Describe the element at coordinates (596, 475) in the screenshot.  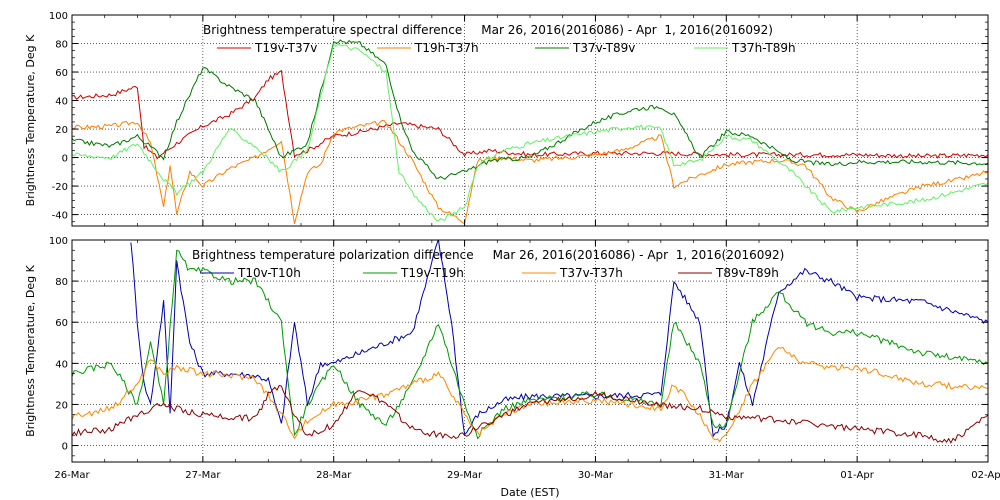
I see `x-tick-label: 30-Mar` at that location.